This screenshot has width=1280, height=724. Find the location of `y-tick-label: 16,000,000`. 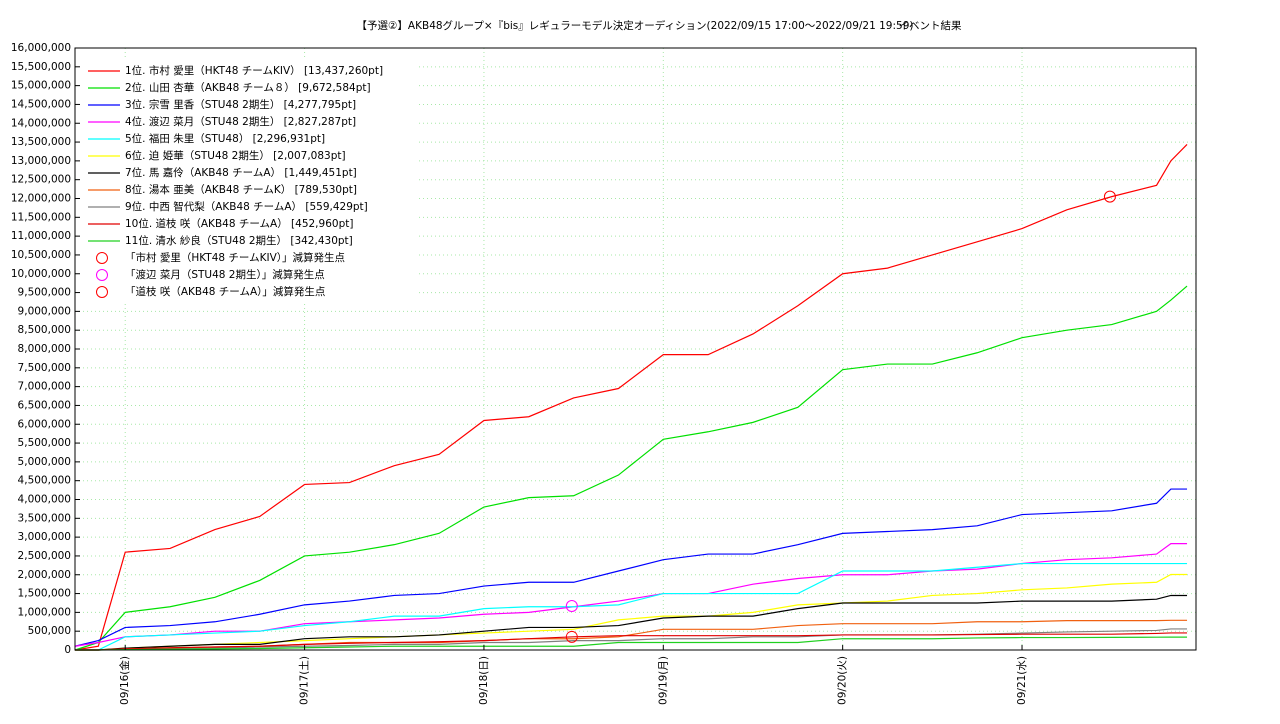

y-tick-label: 16,000,000 is located at coordinates (41, 48).